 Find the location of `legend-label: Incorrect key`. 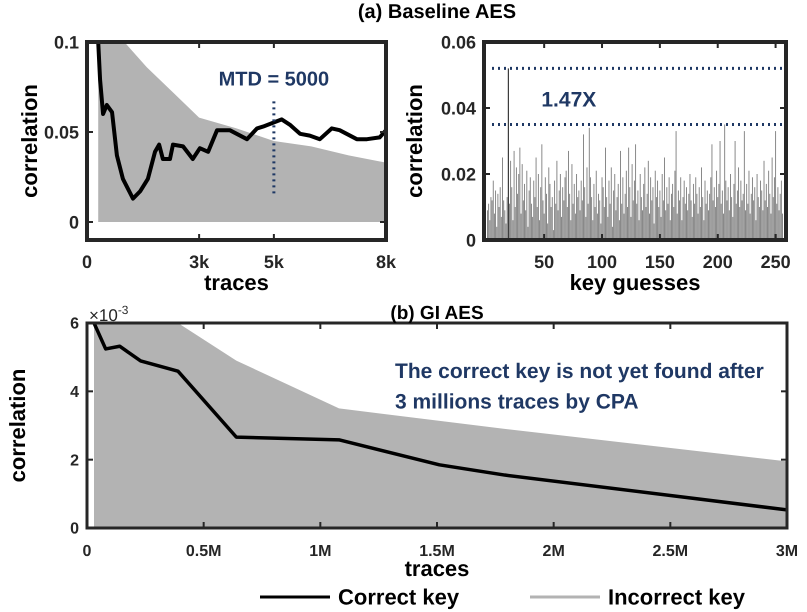

legend-label: Incorrect key is located at coordinates (677, 597).